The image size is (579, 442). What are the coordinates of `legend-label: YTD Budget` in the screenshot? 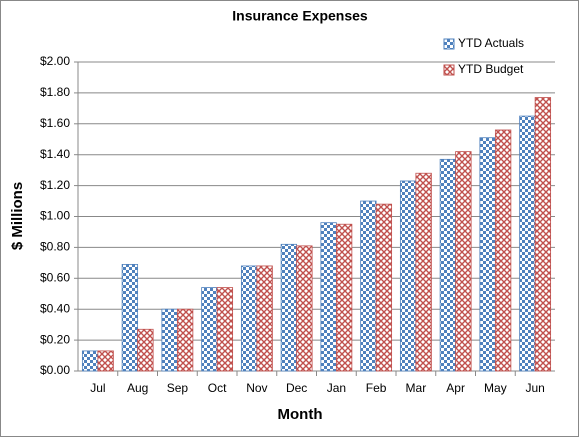 It's located at (491, 69).